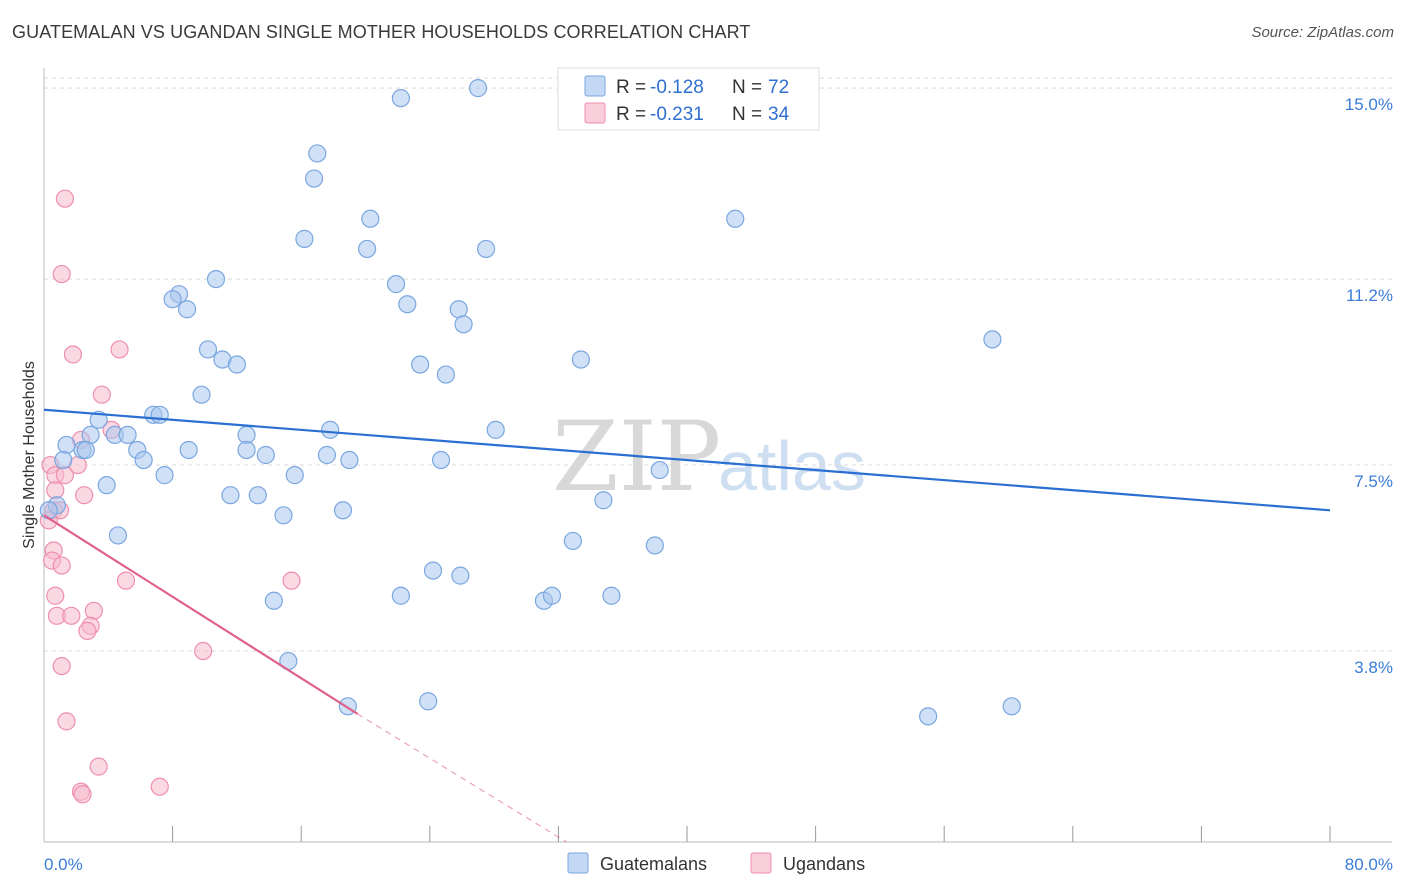 This screenshot has width=1406, height=892. What do you see at coordinates (653, 864) in the screenshot?
I see `bottom-legend-guatemalans: Guatemalans` at bounding box center [653, 864].